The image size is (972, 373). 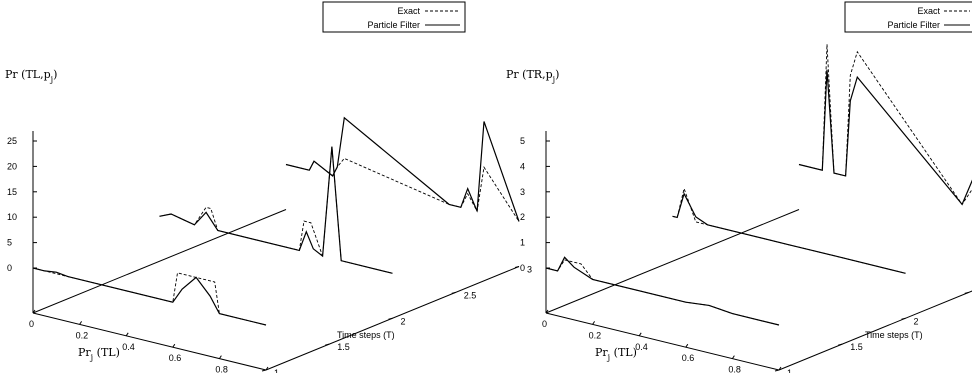 What do you see at coordinates (470, 295) in the screenshot?
I see `t-tick-label: 2.5` at bounding box center [470, 295].